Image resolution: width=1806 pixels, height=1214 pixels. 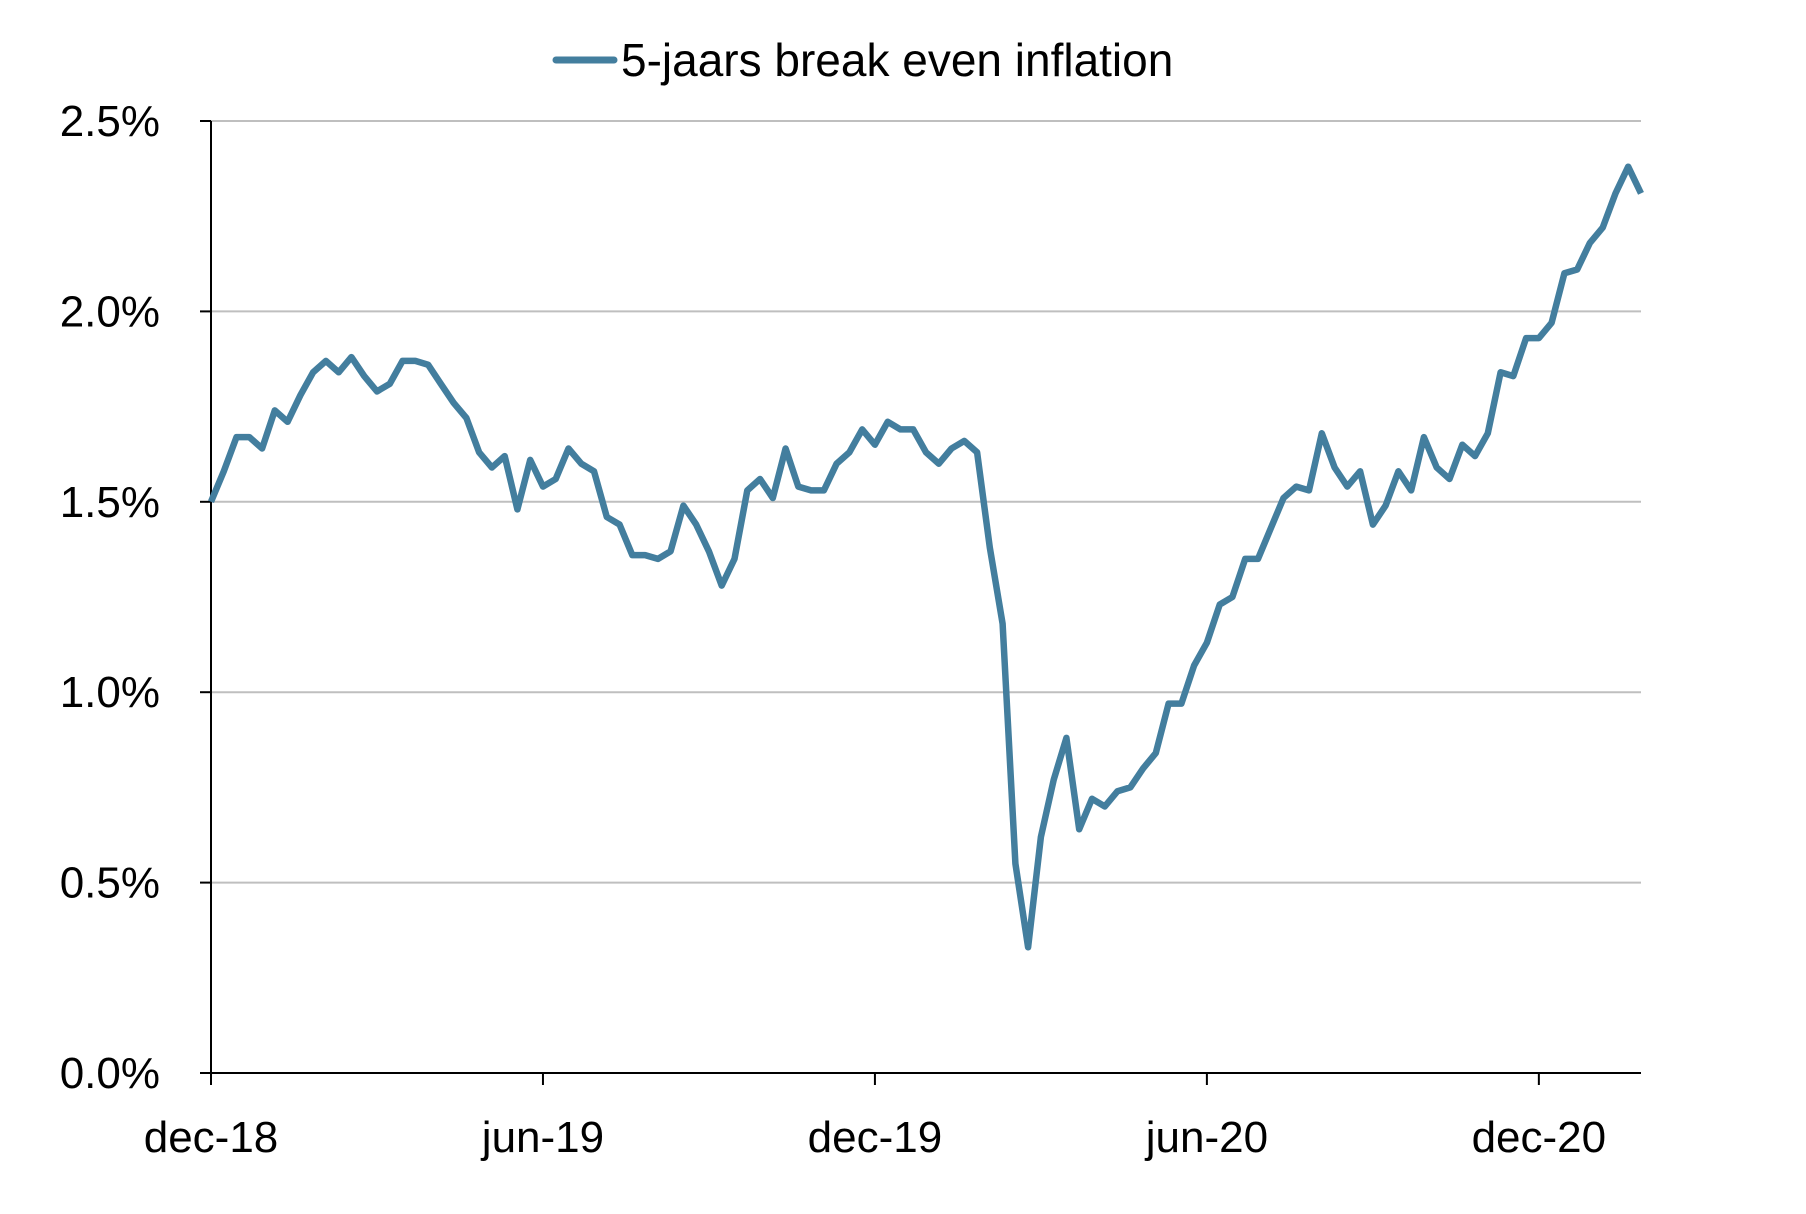 I want to click on y-tick-label: 1.5%, so click(x=110, y=502).